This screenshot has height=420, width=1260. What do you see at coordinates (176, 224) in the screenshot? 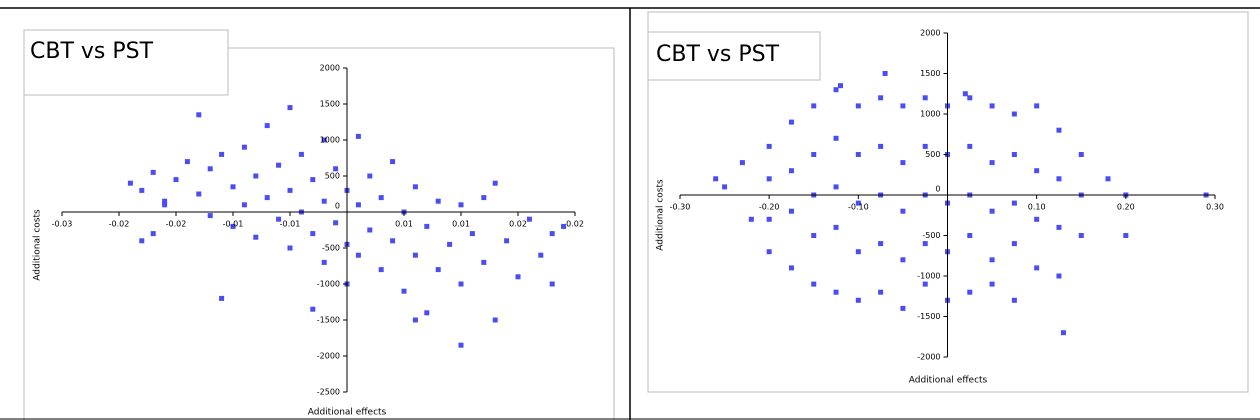
I see `x-tick-label: -0.02` at bounding box center [176, 224].